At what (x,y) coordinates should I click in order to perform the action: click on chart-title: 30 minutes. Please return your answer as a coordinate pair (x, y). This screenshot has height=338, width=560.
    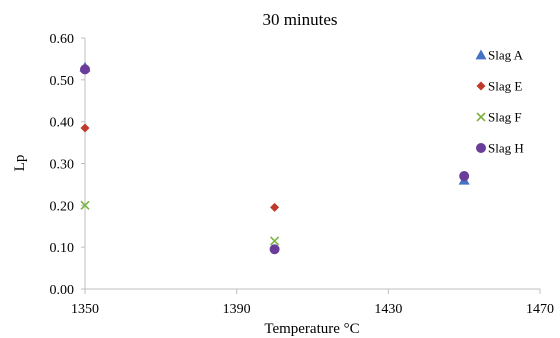
    Looking at the image, I should click on (299, 19).